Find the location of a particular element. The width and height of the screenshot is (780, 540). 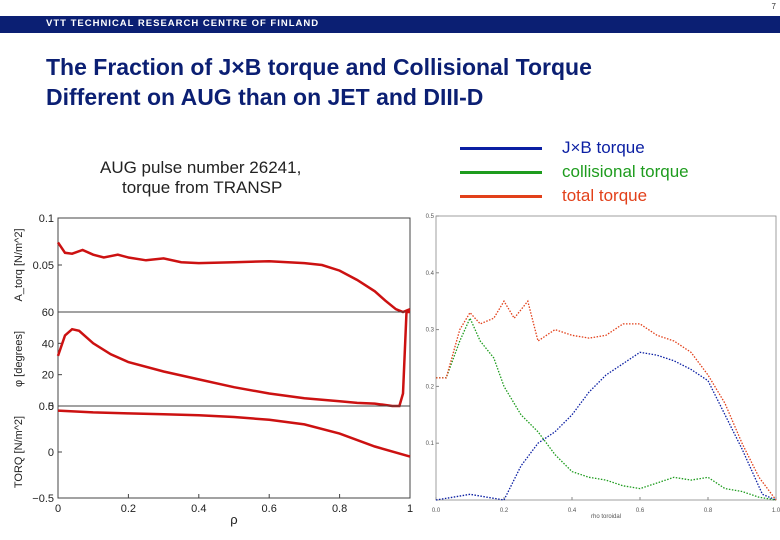

ytick-label-middle: 0 is located at coordinates (51, 407).